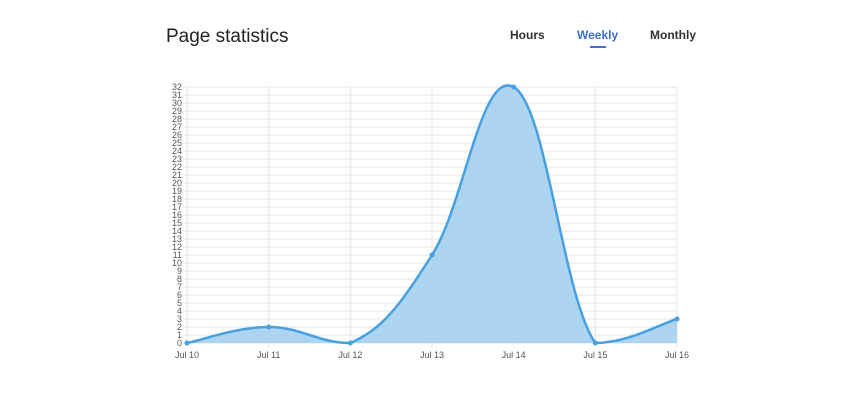 This screenshot has width=850, height=400. I want to click on tab-hours: Hours, so click(527, 35).